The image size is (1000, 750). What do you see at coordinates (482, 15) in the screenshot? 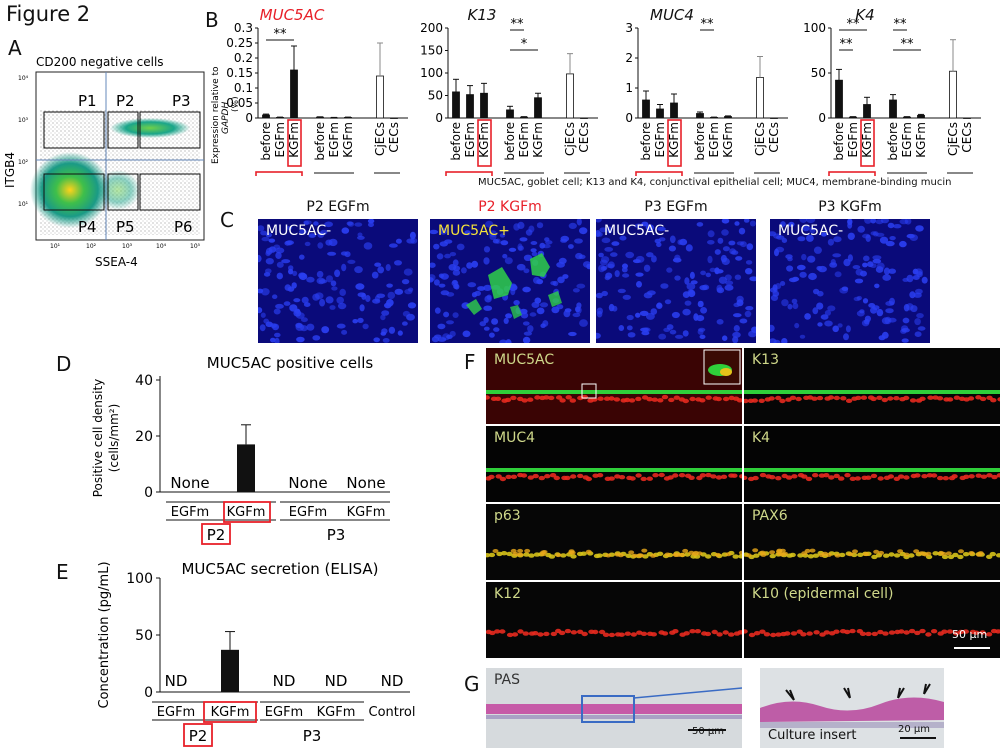
I see `chart-title: K13` at bounding box center [482, 15].